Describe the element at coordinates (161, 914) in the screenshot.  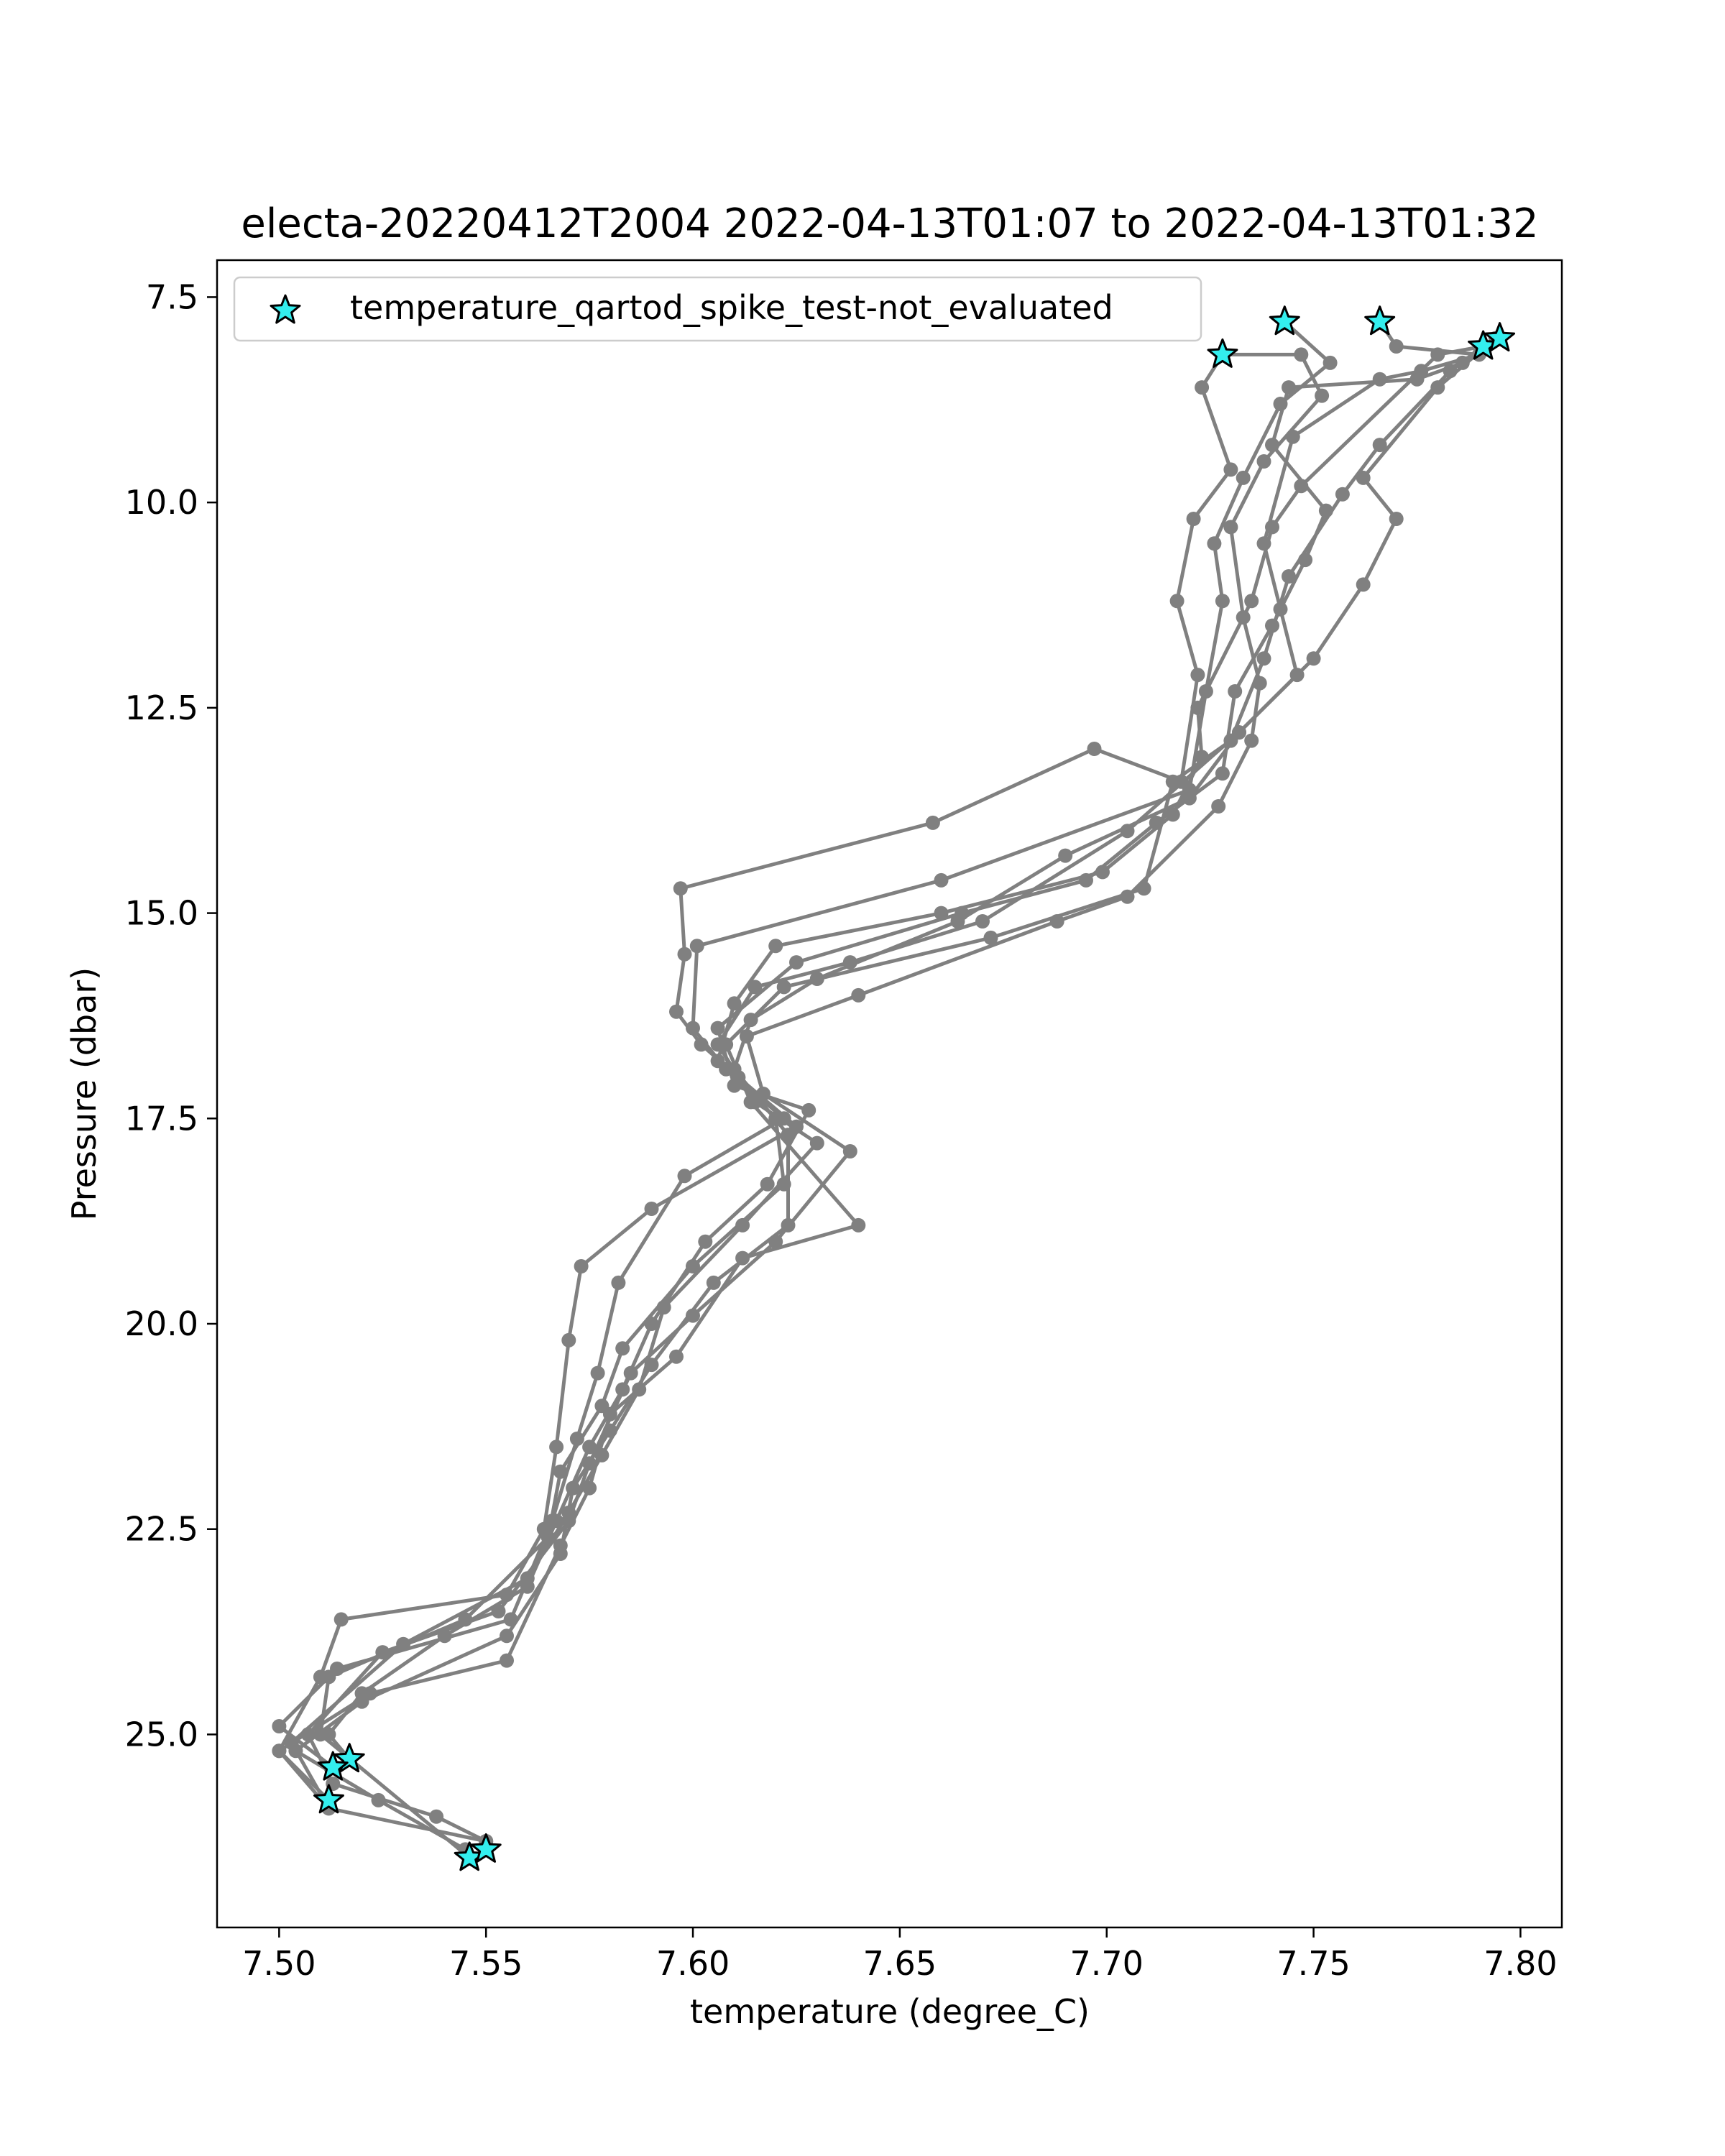
I see `y-tick-label-4: 15.0` at that location.